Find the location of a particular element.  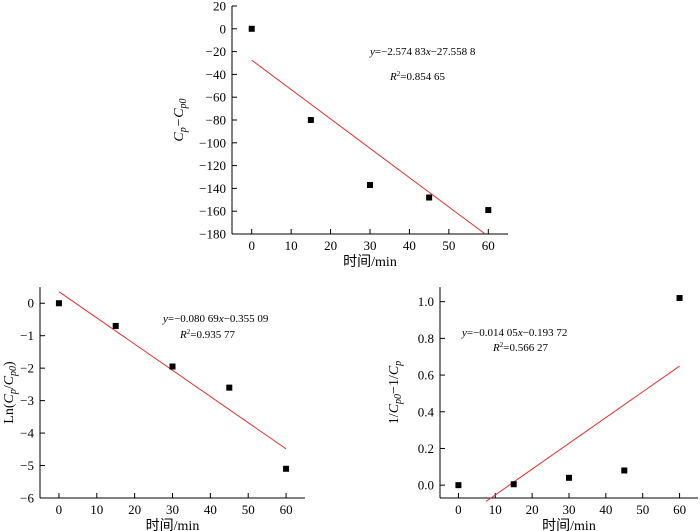

chart-1-y-tick-label: −2 is located at coordinates (27, 368).